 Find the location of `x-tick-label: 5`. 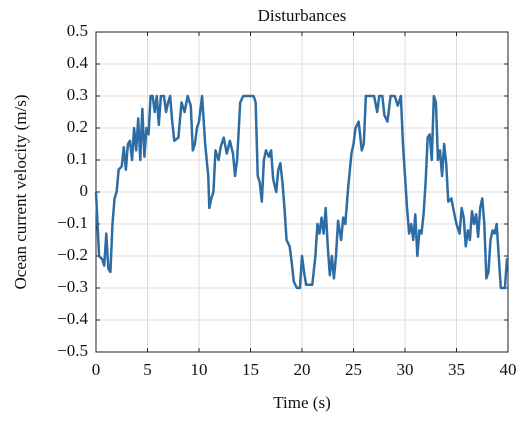

x-tick-label: 5 is located at coordinates (147, 369).